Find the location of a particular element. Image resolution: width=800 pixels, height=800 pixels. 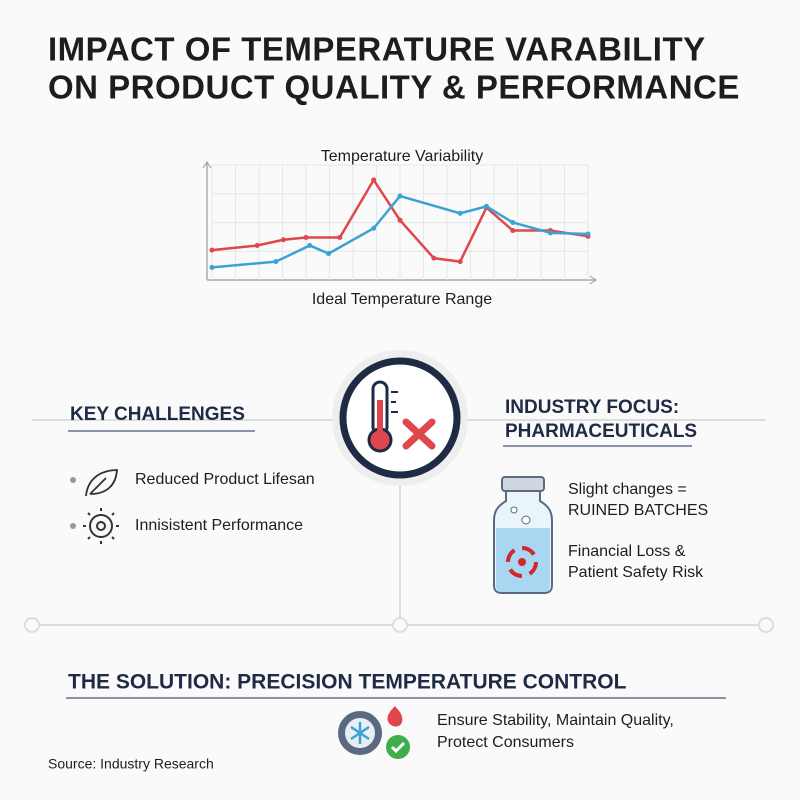

vial-icon is located at coordinates (523, 535).